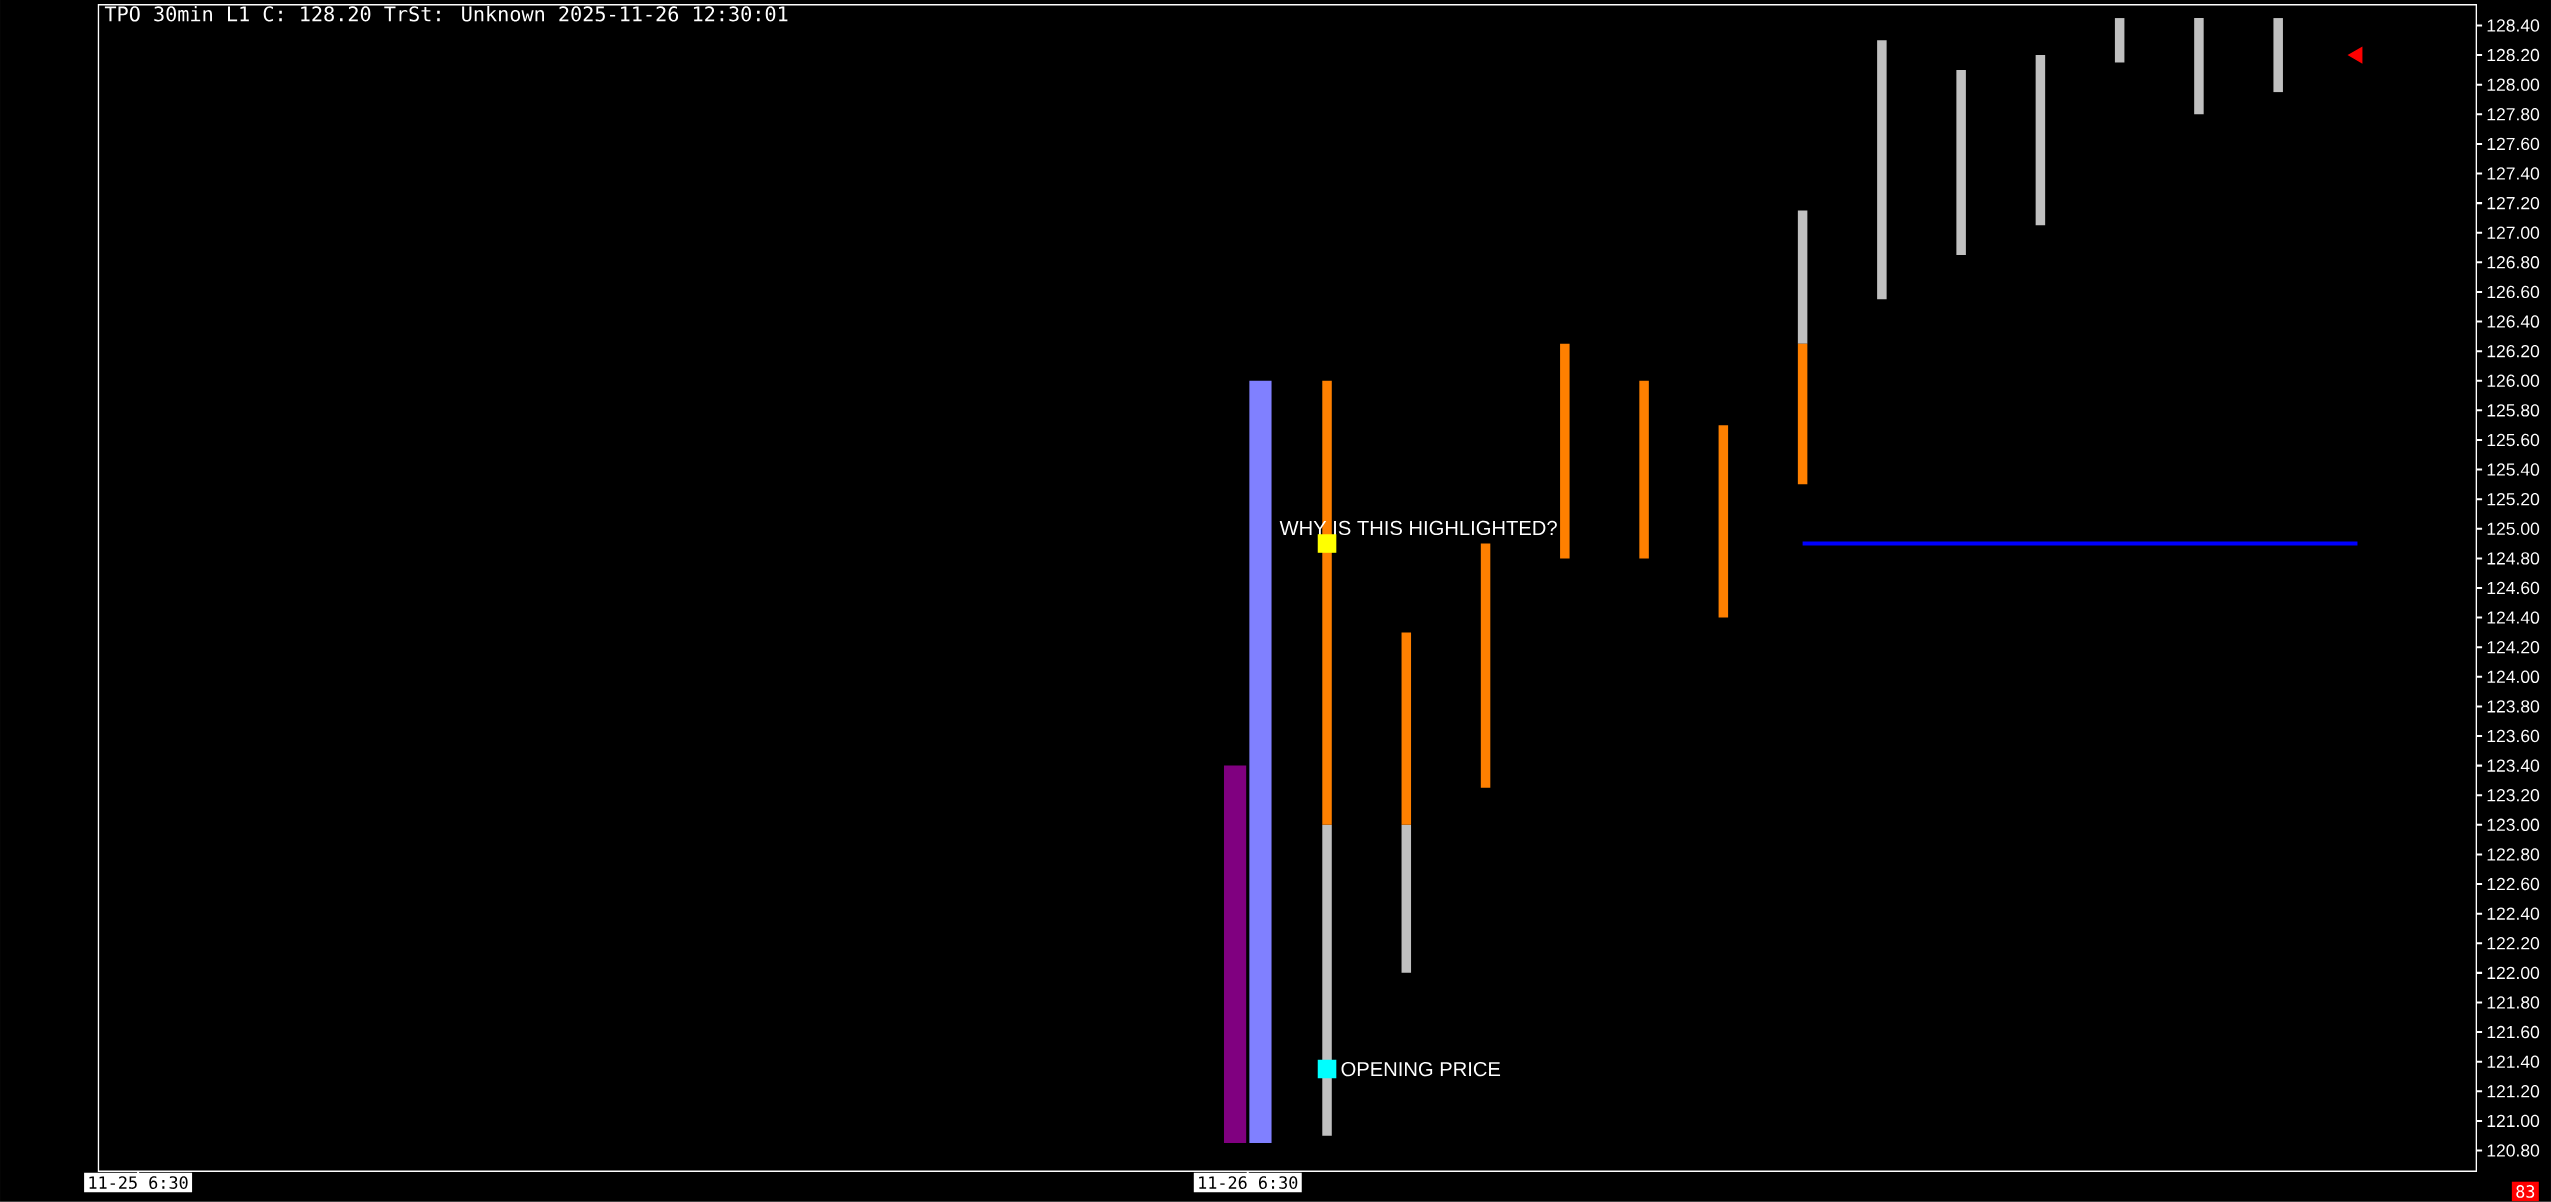  Describe the element at coordinates (2513, 144) in the screenshot. I see `y-tick-label: 127.60` at that location.